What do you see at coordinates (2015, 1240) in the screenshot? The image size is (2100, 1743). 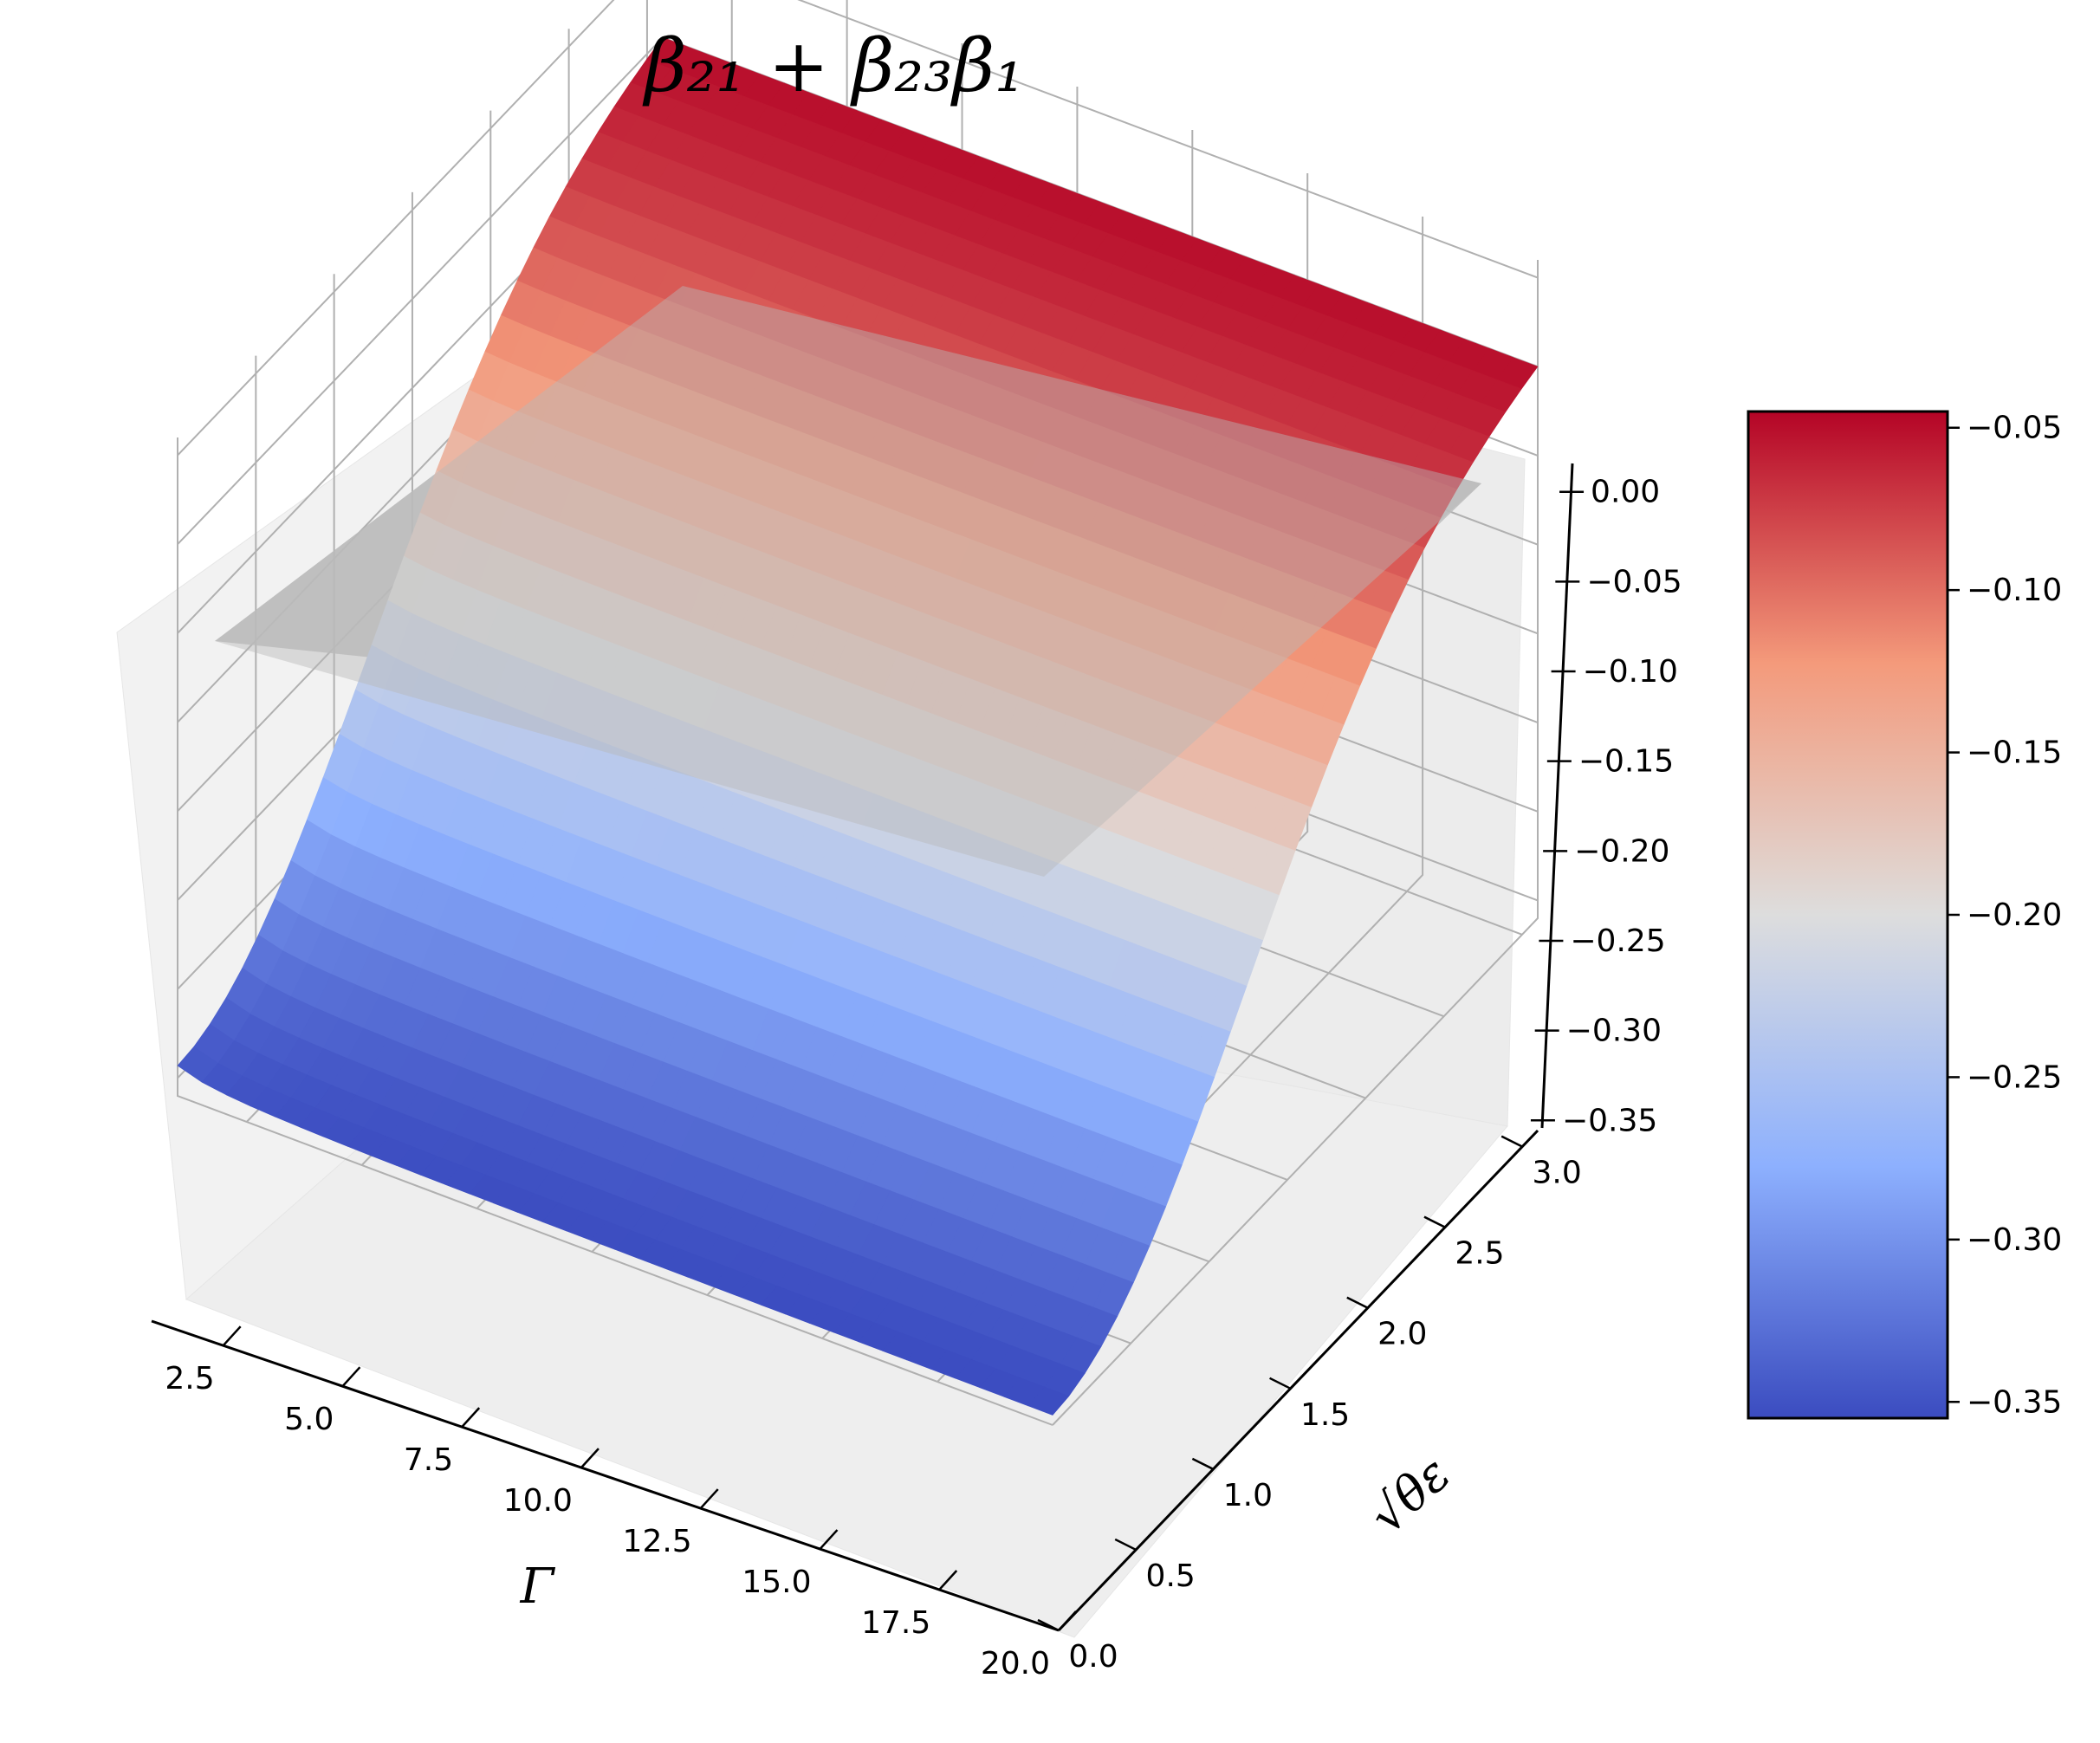 I see `colorbar-tick-label: −0.30` at bounding box center [2015, 1240].